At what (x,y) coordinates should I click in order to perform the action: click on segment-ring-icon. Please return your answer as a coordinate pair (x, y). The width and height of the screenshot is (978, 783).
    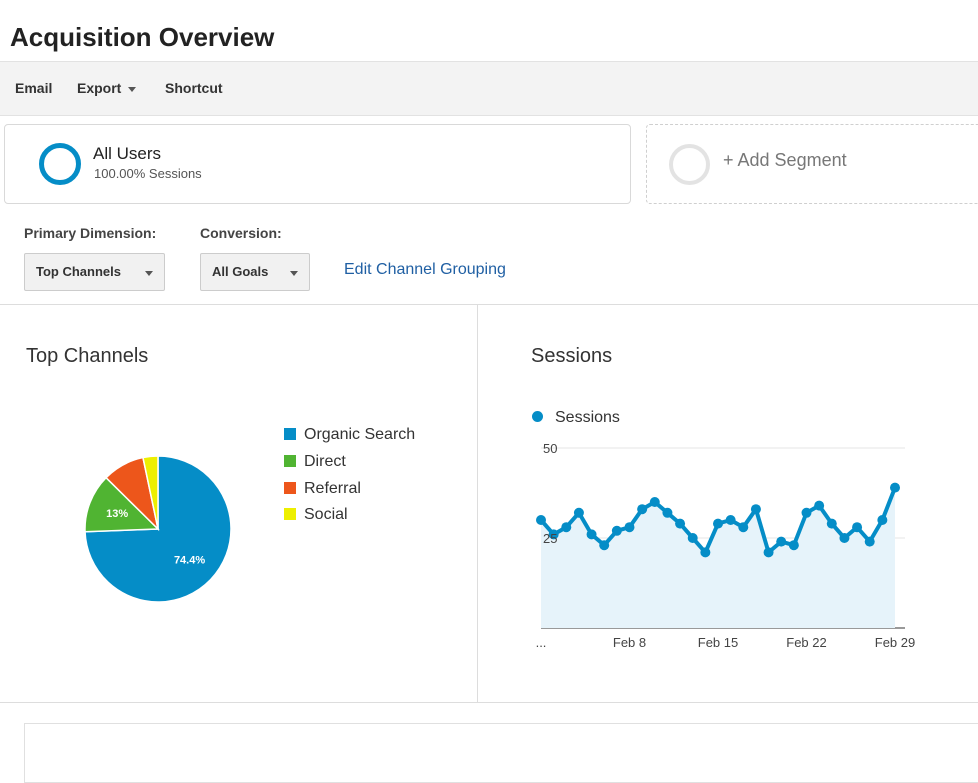
    Looking at the image, I should click on (60, 164).